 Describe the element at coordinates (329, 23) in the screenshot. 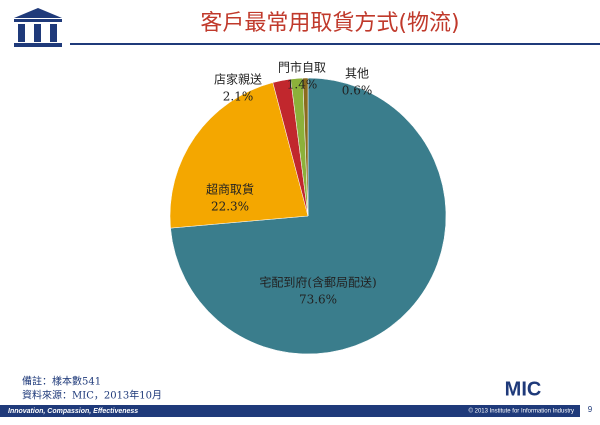

I see `chart-title: 客戶最常用取貨方式(物流)` at that location.